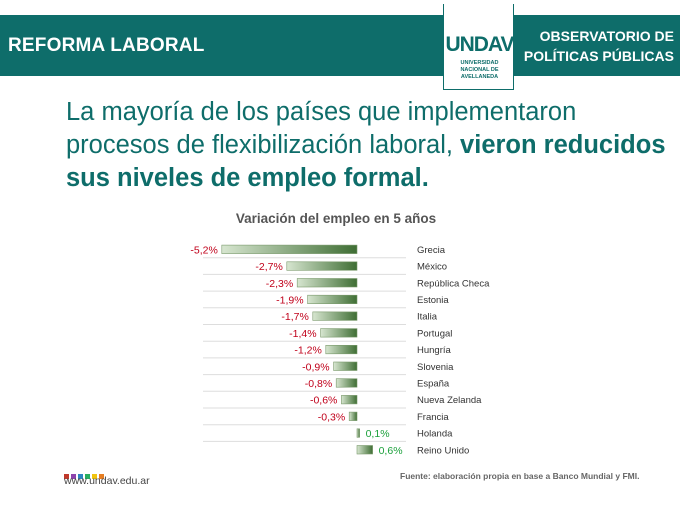 This screenshot has height=510, width=680. I want to click on section-title: REFORMA LABORAL, so click(106, 45).